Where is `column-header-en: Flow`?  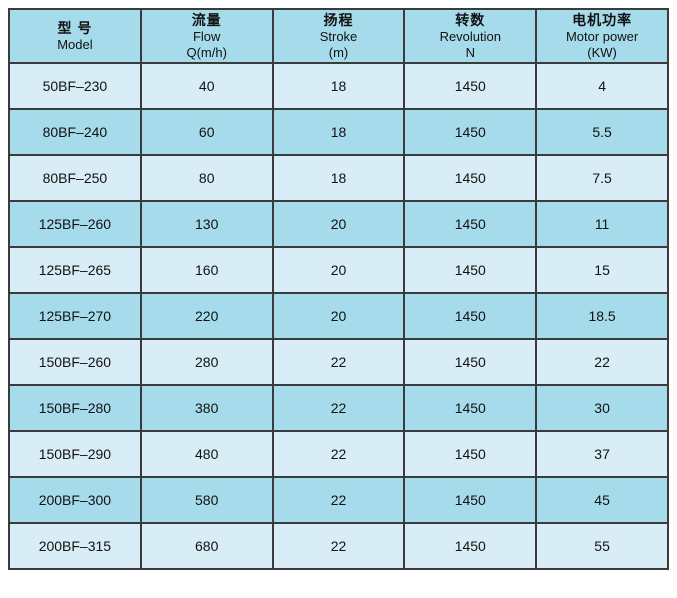 column-header-en: Flow is located at coordinates (206, 36).